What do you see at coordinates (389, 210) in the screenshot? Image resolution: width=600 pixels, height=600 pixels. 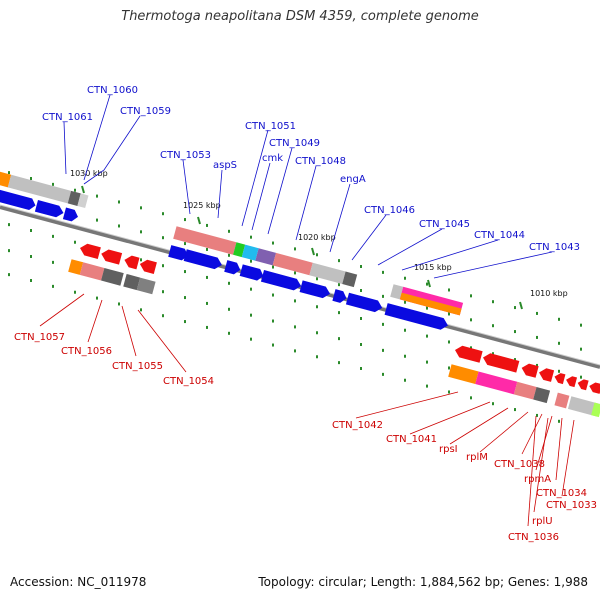 I see `gene-label-ctn1046: CTN_1046` at bounding box center [389, 210].